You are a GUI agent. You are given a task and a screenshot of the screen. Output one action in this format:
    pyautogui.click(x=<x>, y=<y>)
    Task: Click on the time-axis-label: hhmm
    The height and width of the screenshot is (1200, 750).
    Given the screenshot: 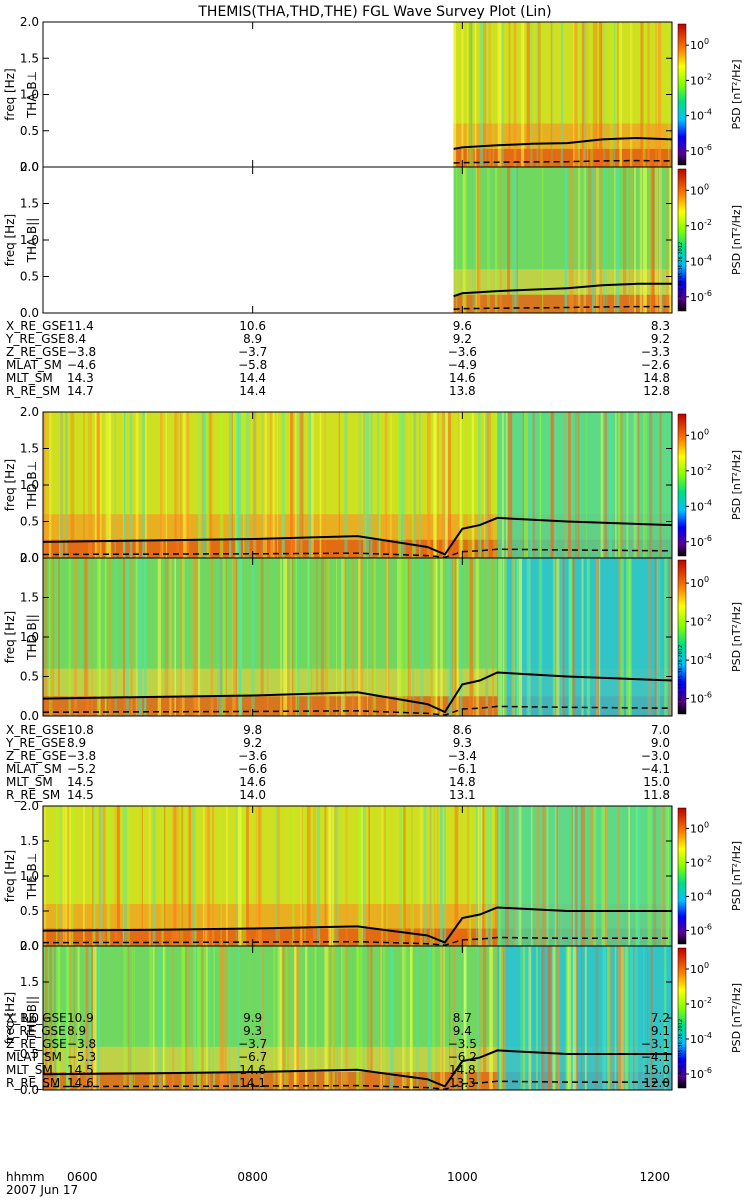 What is the action you would take?
    pyautogui.click(x=25, y=1177)
    